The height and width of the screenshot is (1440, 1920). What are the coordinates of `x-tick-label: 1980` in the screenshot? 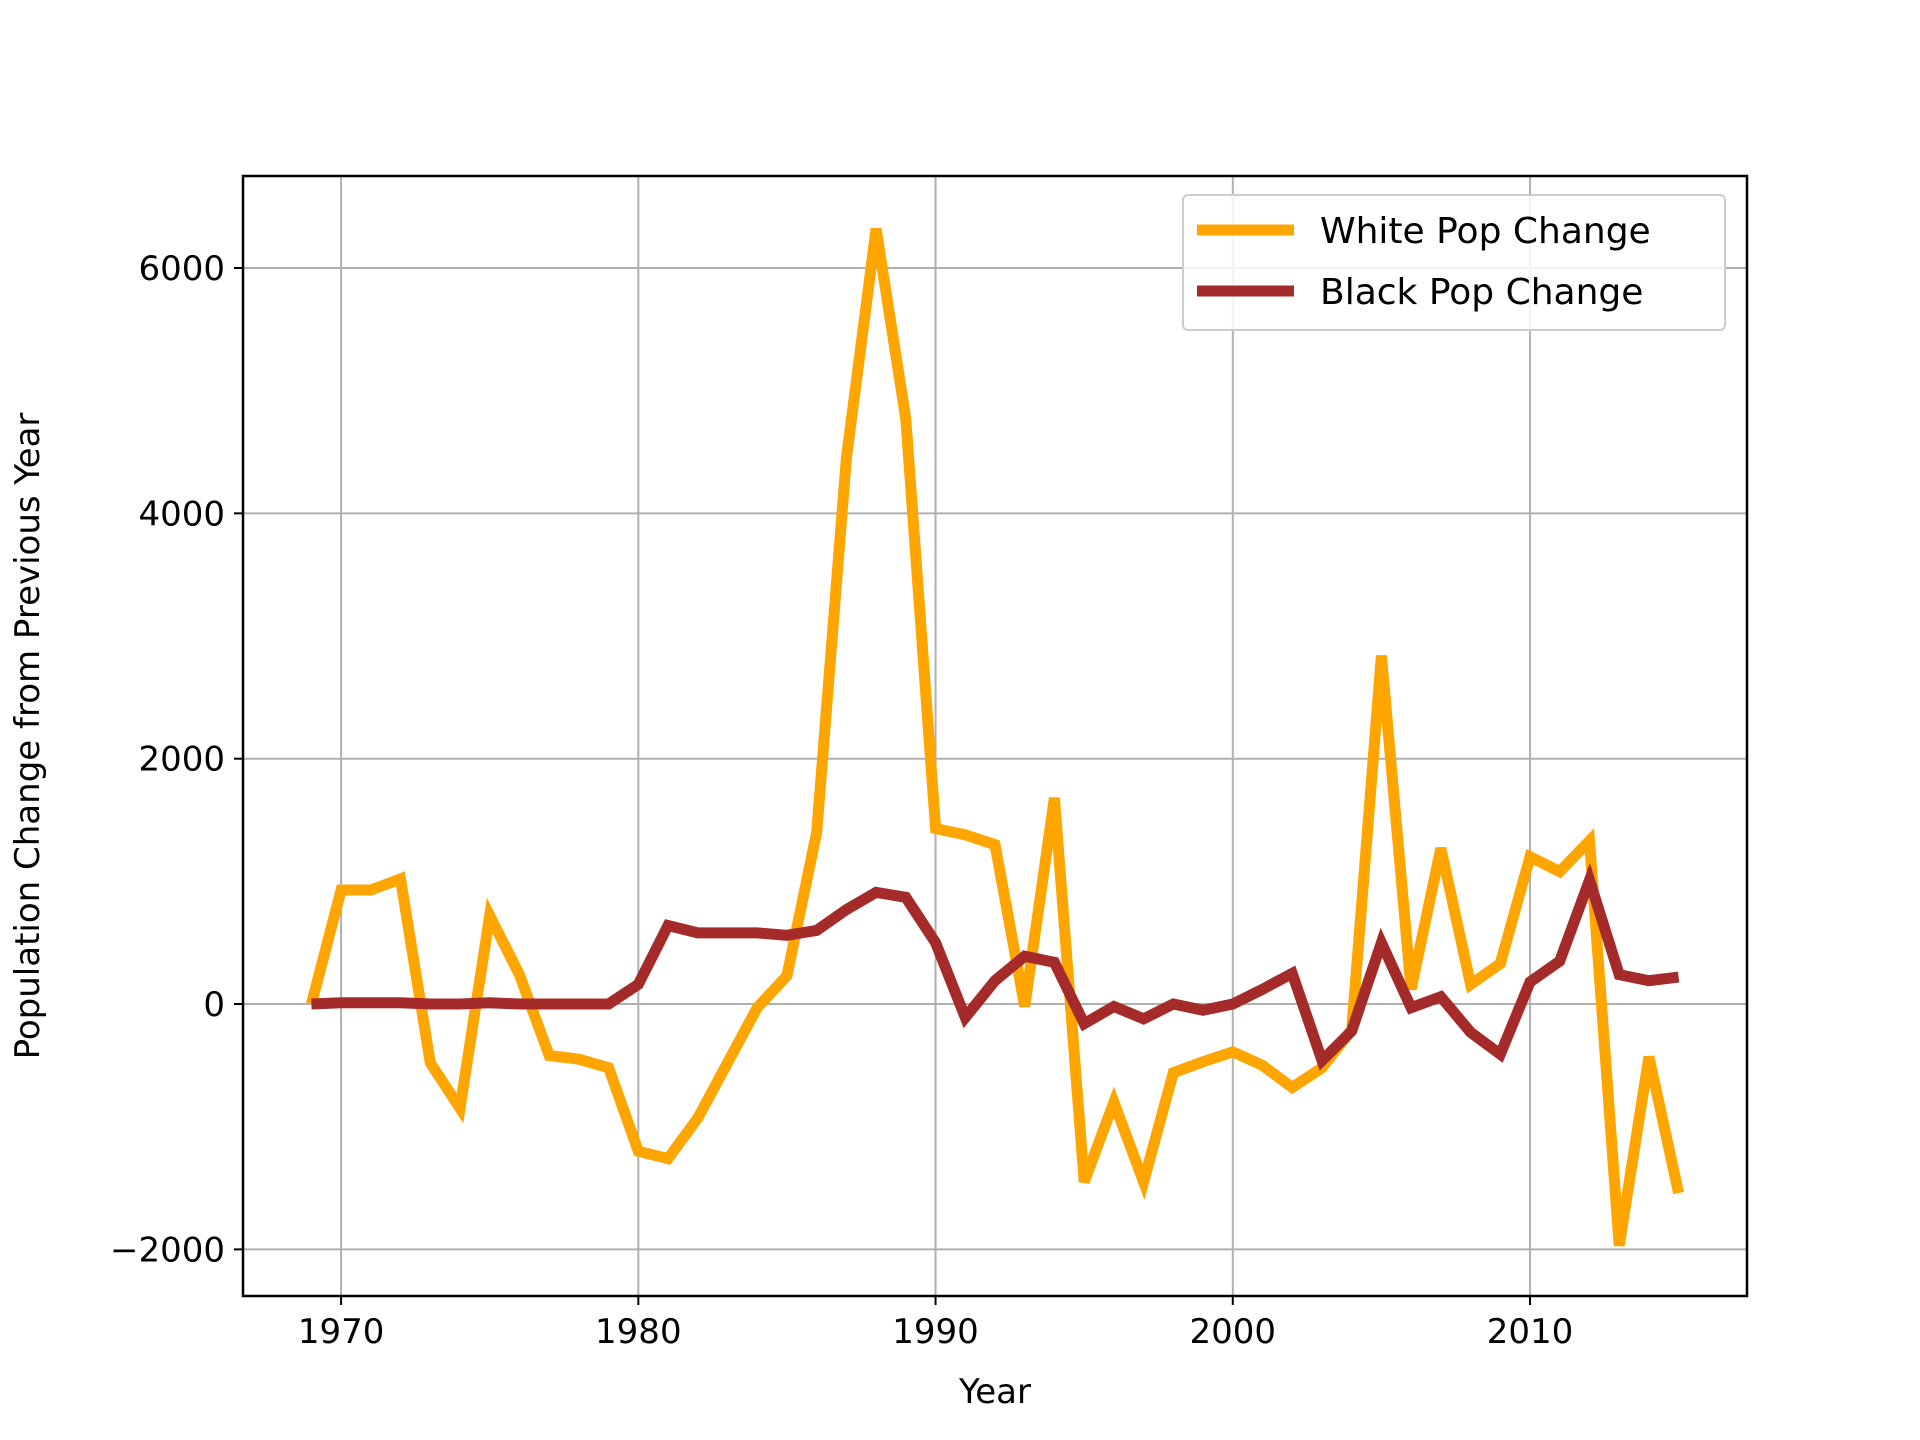 It's located at (638, 1332).